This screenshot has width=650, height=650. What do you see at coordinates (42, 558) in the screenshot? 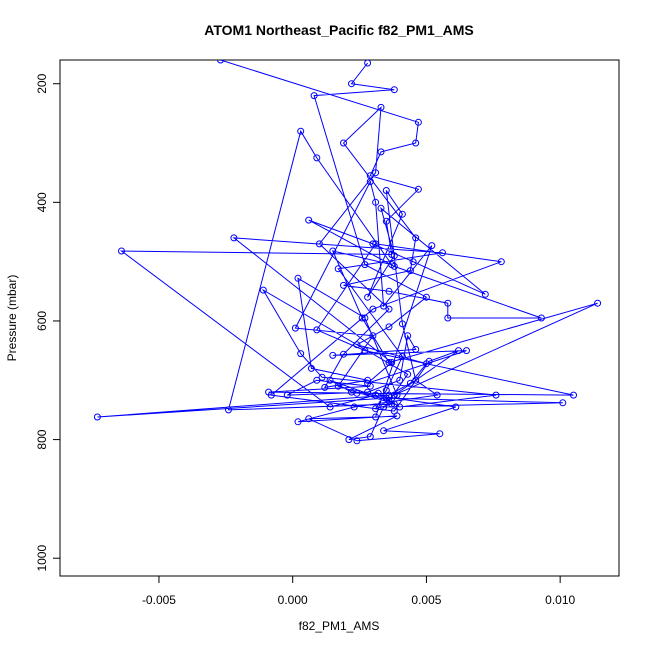
I see `y-tick-label: 1000` at bounding box center [42, 558].